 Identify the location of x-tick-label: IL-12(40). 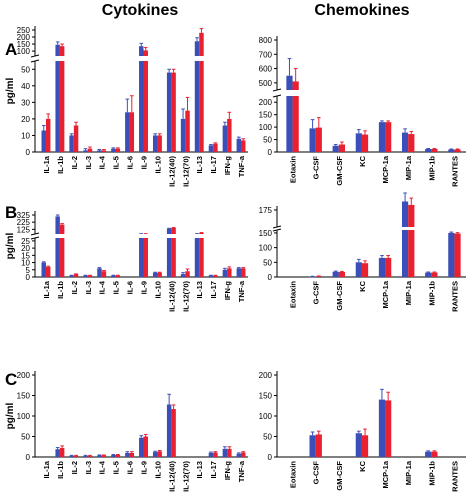
(171, 170).